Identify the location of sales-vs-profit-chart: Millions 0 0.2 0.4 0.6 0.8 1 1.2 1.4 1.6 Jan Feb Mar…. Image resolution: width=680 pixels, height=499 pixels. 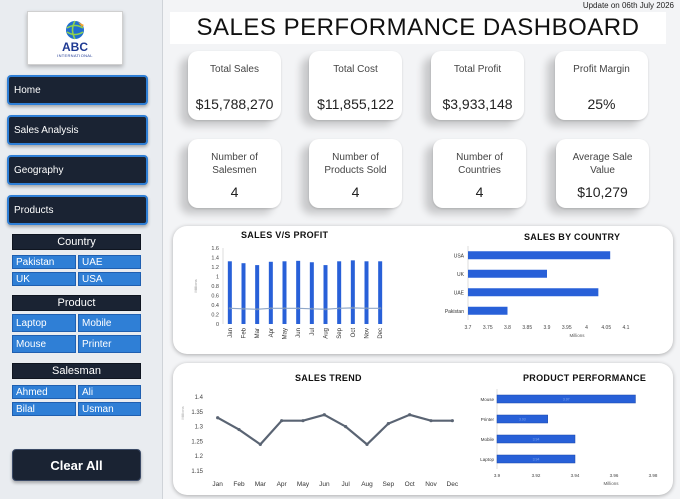
(288, 292).